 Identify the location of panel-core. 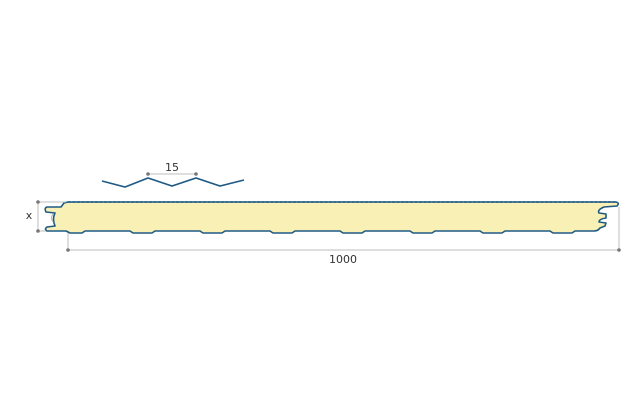
(332, 217).